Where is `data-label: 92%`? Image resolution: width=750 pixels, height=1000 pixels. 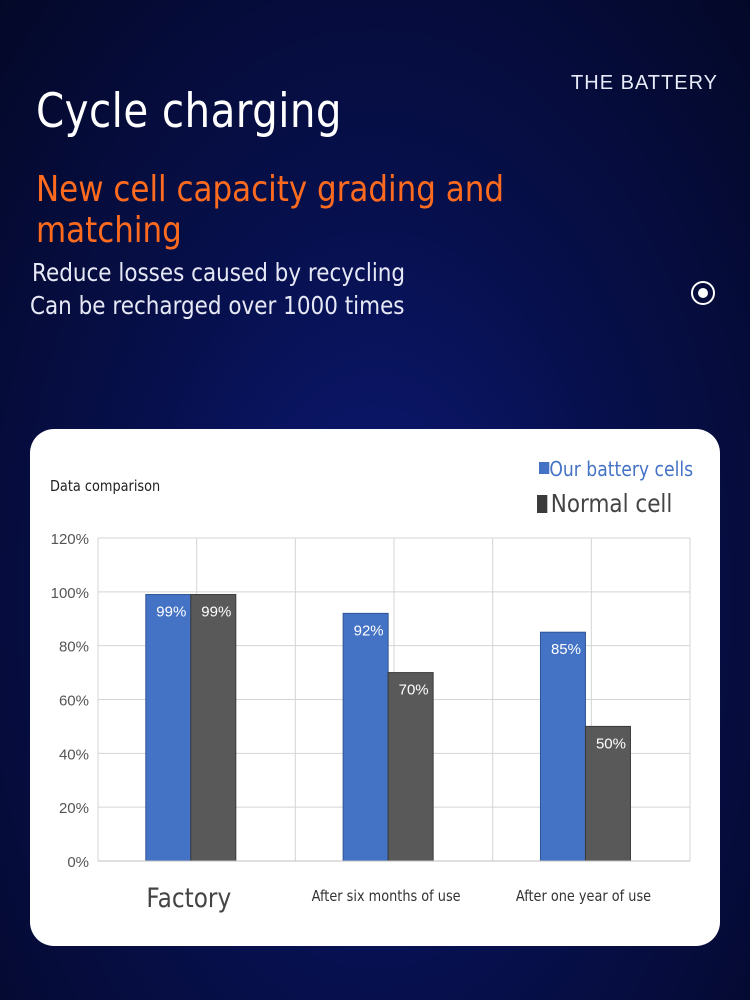
data-label: 92% is located at coordinates (369, 630).